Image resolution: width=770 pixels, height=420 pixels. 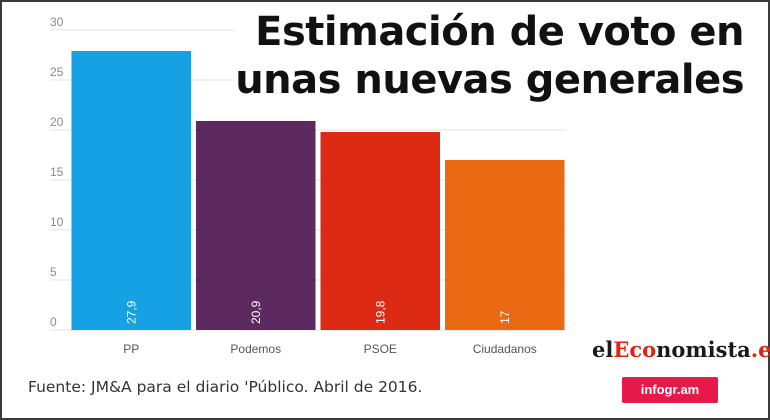 I want to click on bar-value-label: 27,9, so click(x=131, y=312).